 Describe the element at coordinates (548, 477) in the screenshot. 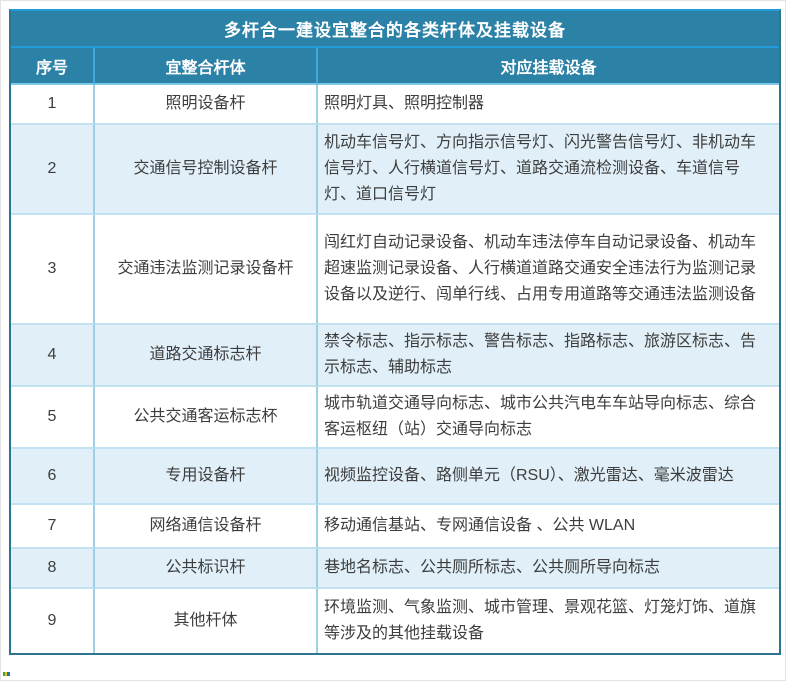

I see `mounted-devices: 视频监控设备、路侧单元（RSU）、激光雷达、毫米波雷达` at that location.